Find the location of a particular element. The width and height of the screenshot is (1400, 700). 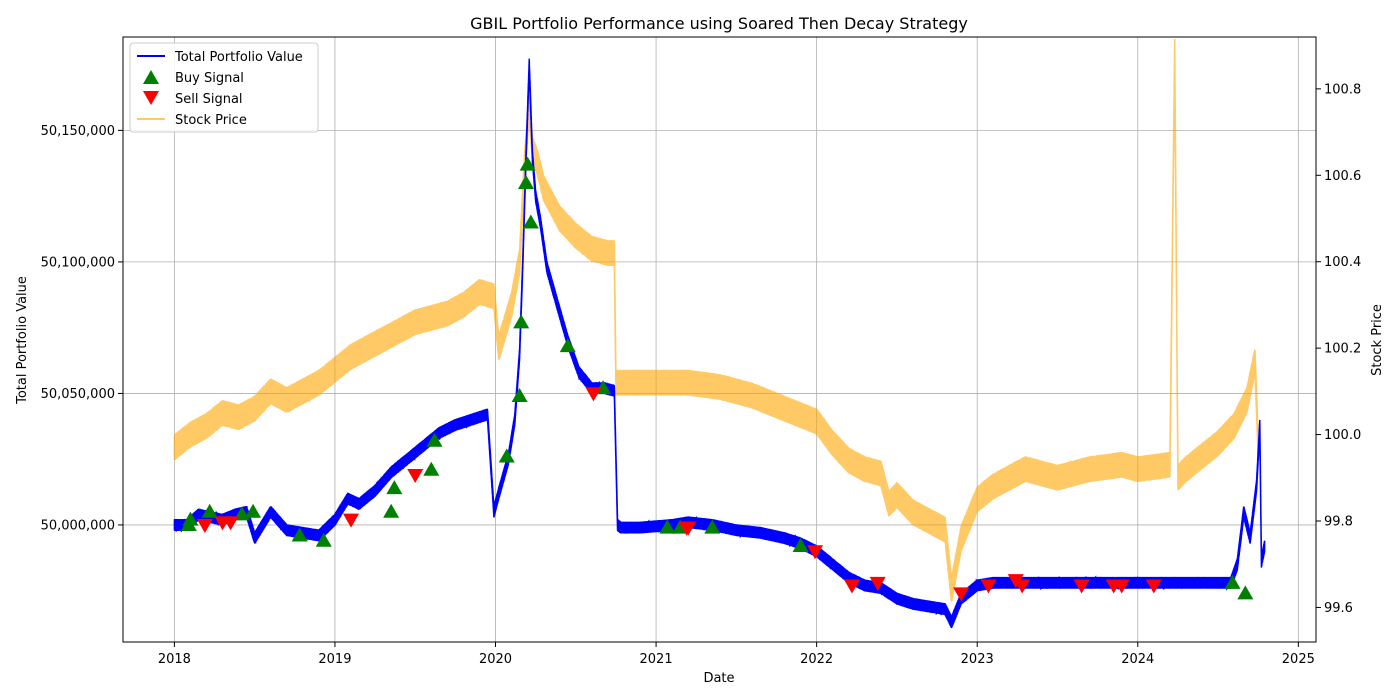

y2-tick-label: 100.4 is located at coordinates (1342, 262).